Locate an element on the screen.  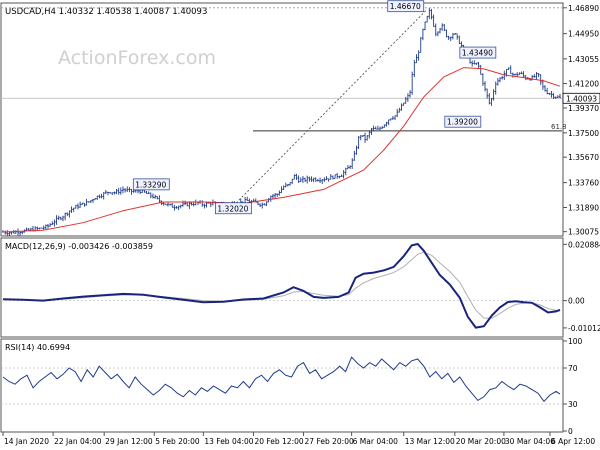
macd-tick-label: -0.010121 is located at coordinates (584, 328).